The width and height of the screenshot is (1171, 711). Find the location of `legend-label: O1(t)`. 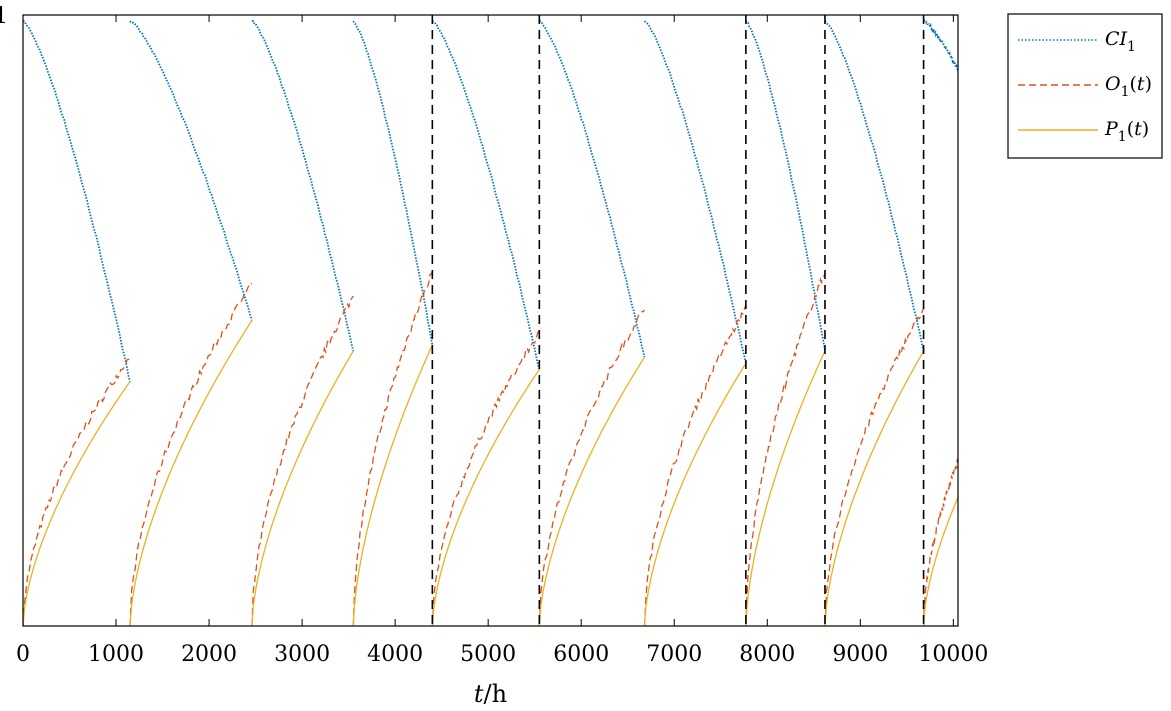

legend-label: O1(t) is located at coordinates (1128, 86).